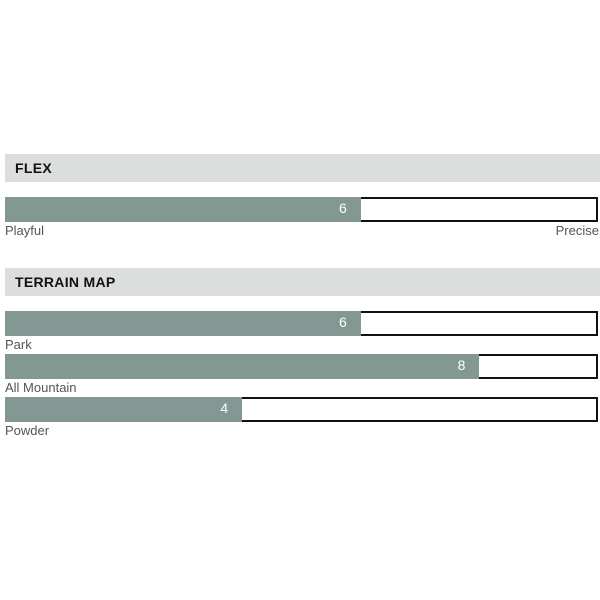 The image size is (600, 600). I want to click on powder-label: Powder, so click(27, 430).